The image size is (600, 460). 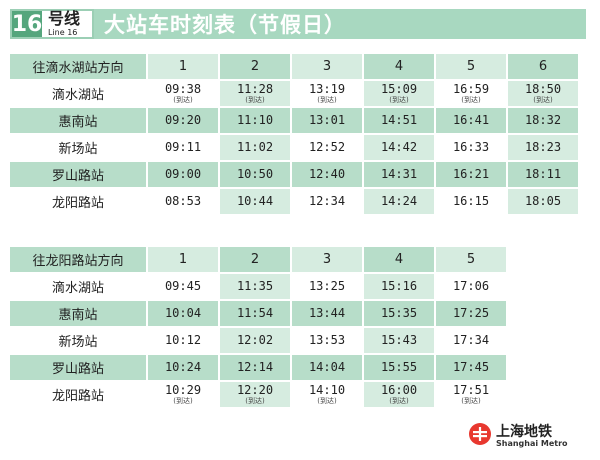 I want to click on departure-time: 17:45, so click(x=471, y=367).